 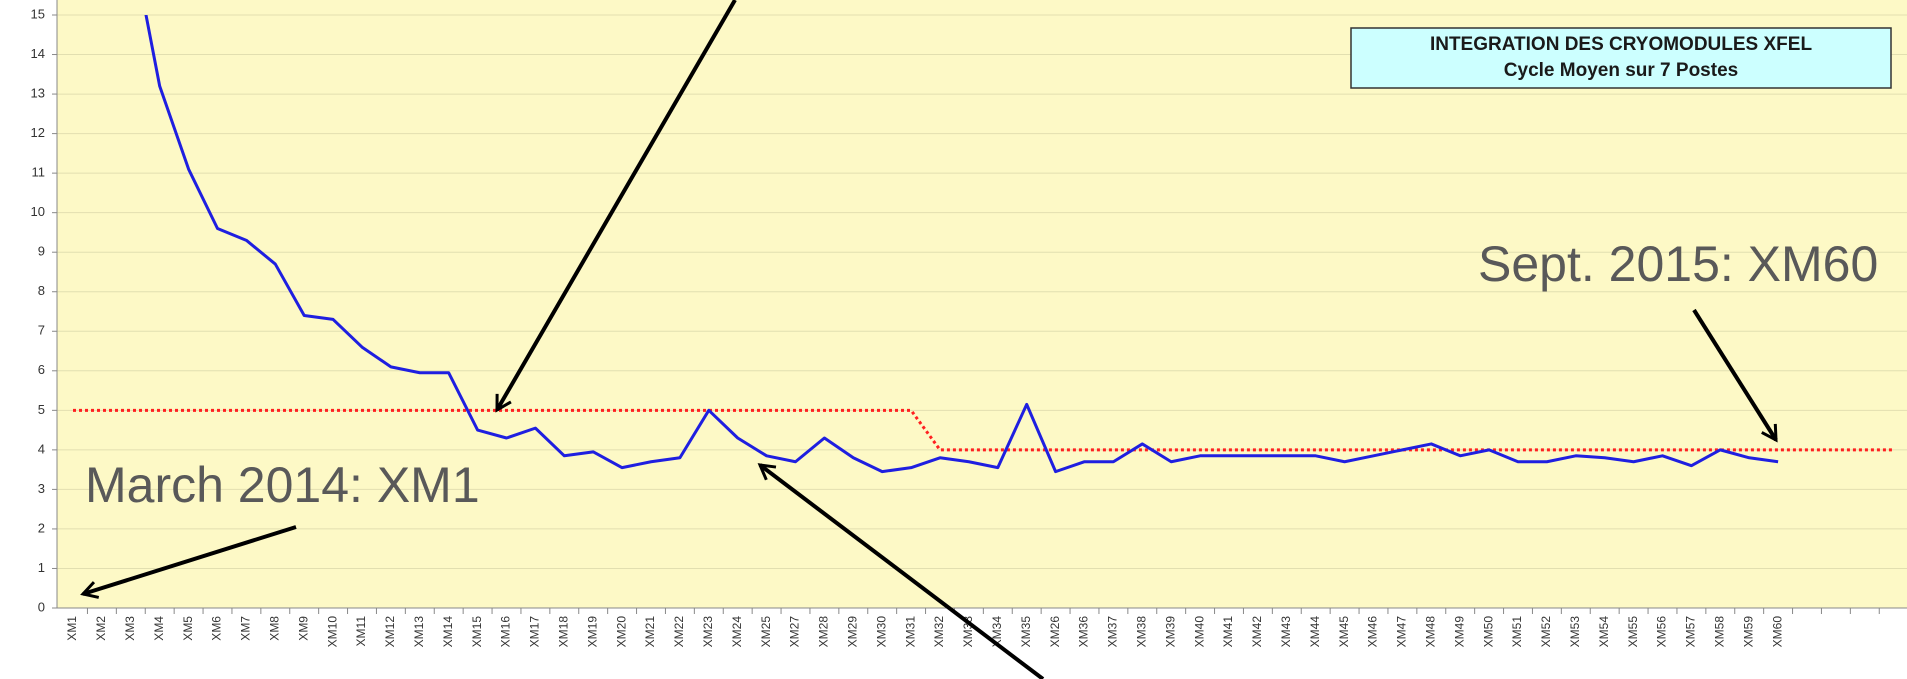 What do you see at coordinates (1402, 632) in the screenshot?
I see `x-tick-label: XM47` at bounding box center [1402, 632].